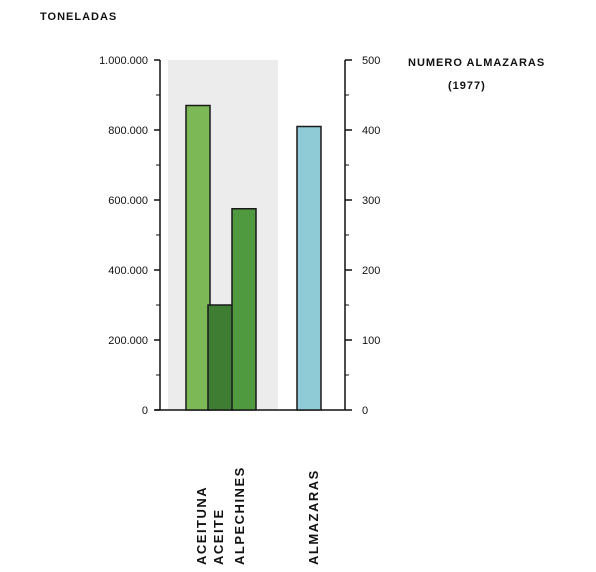 The height and width of the screenshot is (572, 596). What do you see at coordinates (239, 515) in the screenshot?
I see `category-label-alpechines: ALPECHINES` at bounding box center [239, 515].